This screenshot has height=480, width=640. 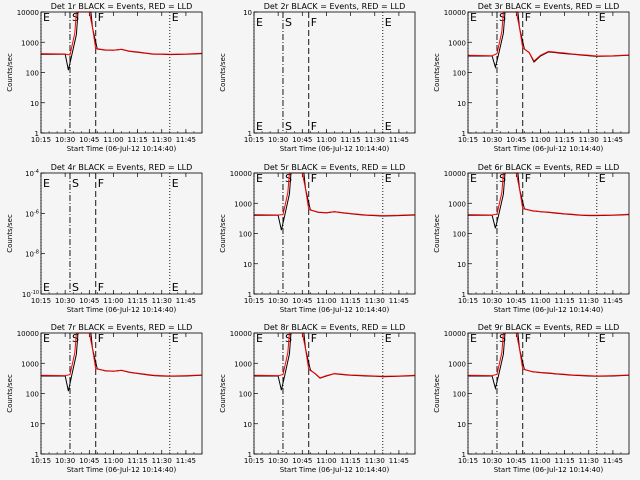 I want to click on panel-title: Det 9r BLACK = Events, RED = LLD, so click(x=549, y=327).